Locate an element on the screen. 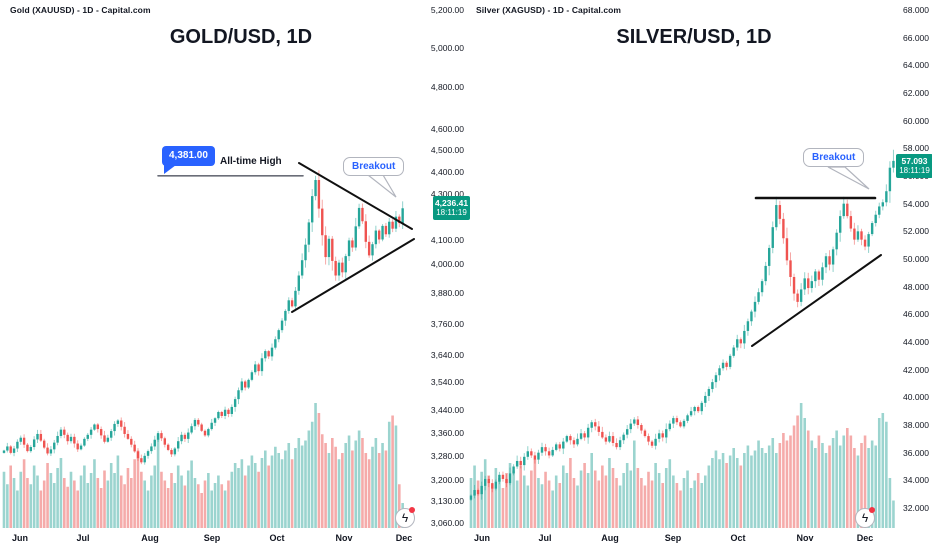  silver-breakout-callout: Breakout is located at coordinates (834, 157).